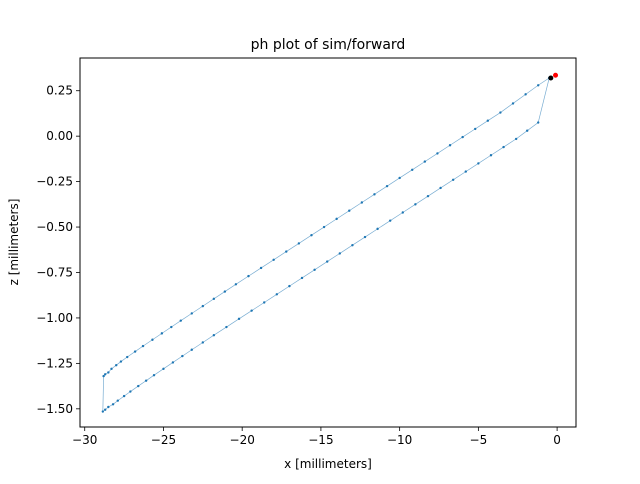 This screenshot has height=484, width=640. What do you see at coordinates (54, 182) in the screenshot?
I see `y-tick-label: −0.25` at bounding box center [54, 182].